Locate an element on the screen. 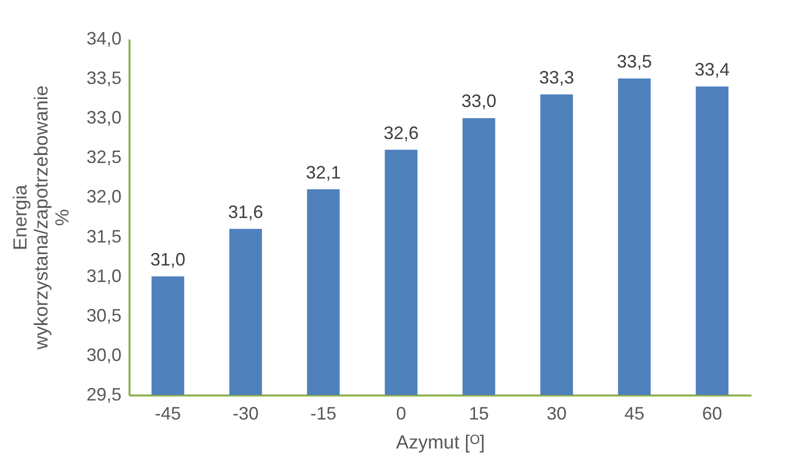  y-tick-label: 29,5 is located at coordinates (104, 394).